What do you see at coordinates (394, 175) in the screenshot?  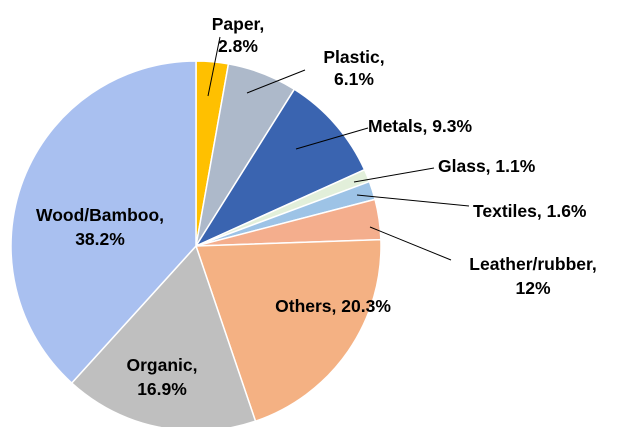 I see `leader-line-glass` at bounding box center [394, 175].